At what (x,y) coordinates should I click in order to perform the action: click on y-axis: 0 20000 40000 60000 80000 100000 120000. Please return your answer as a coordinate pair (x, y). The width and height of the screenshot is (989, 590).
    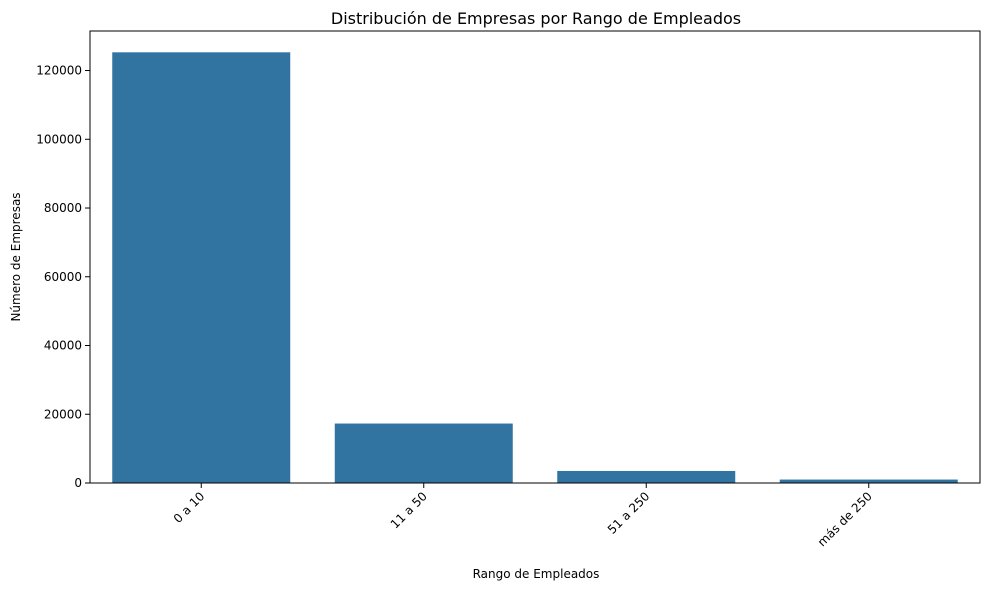
    Looking at the image, I should click on (63, 277).